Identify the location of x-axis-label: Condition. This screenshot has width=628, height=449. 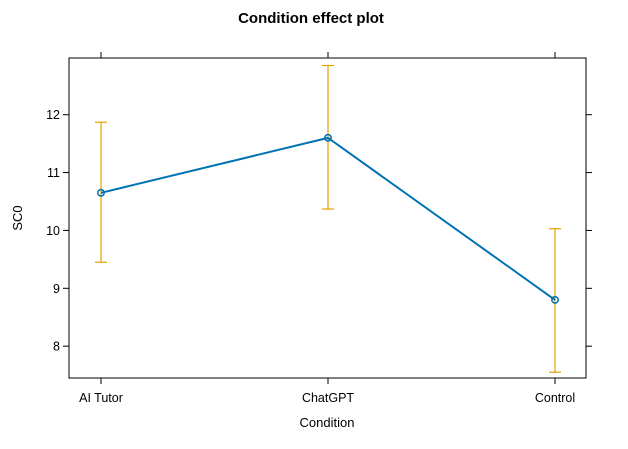
(327, 422).